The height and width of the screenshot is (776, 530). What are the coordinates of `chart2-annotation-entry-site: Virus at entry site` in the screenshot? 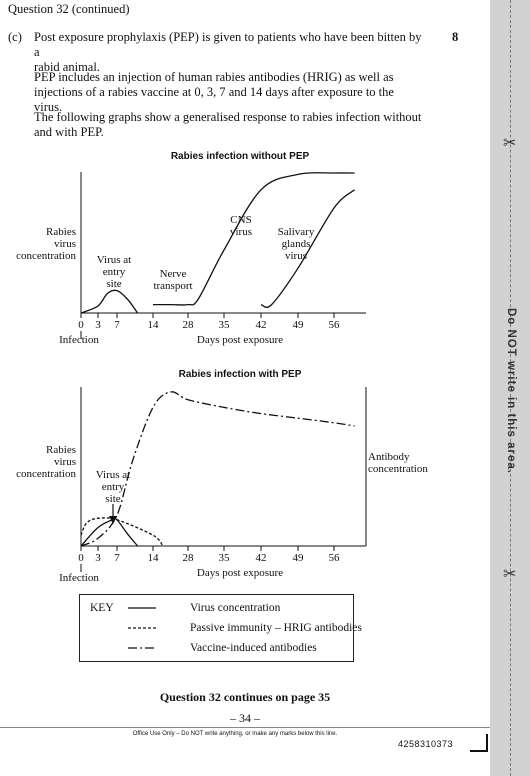 It's located at (113, 487).